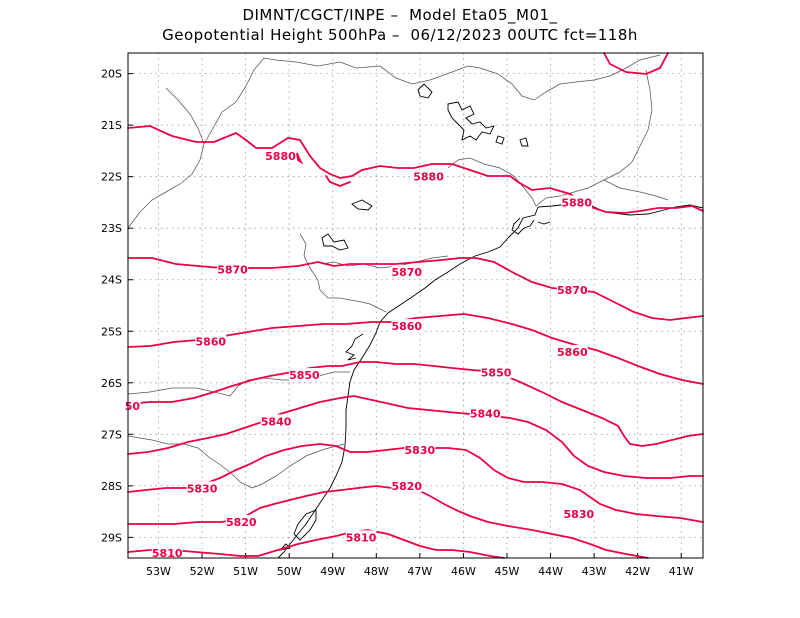 Image resolution: width=800 pixels, height=618 pixels. What do you see at coordinates (111, 537) in the screenshot?
I see `y-tick-label: 29S` at bounding box center [111, 537].